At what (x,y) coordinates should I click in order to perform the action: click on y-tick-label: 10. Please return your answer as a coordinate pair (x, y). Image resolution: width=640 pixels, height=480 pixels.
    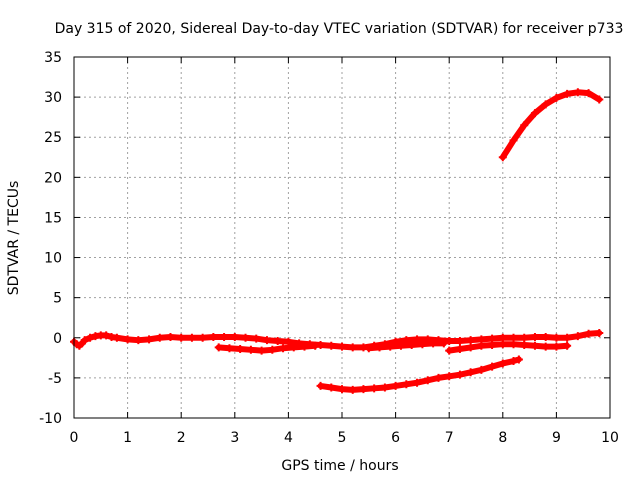
    Looking at the image, I should click on (53, 259).